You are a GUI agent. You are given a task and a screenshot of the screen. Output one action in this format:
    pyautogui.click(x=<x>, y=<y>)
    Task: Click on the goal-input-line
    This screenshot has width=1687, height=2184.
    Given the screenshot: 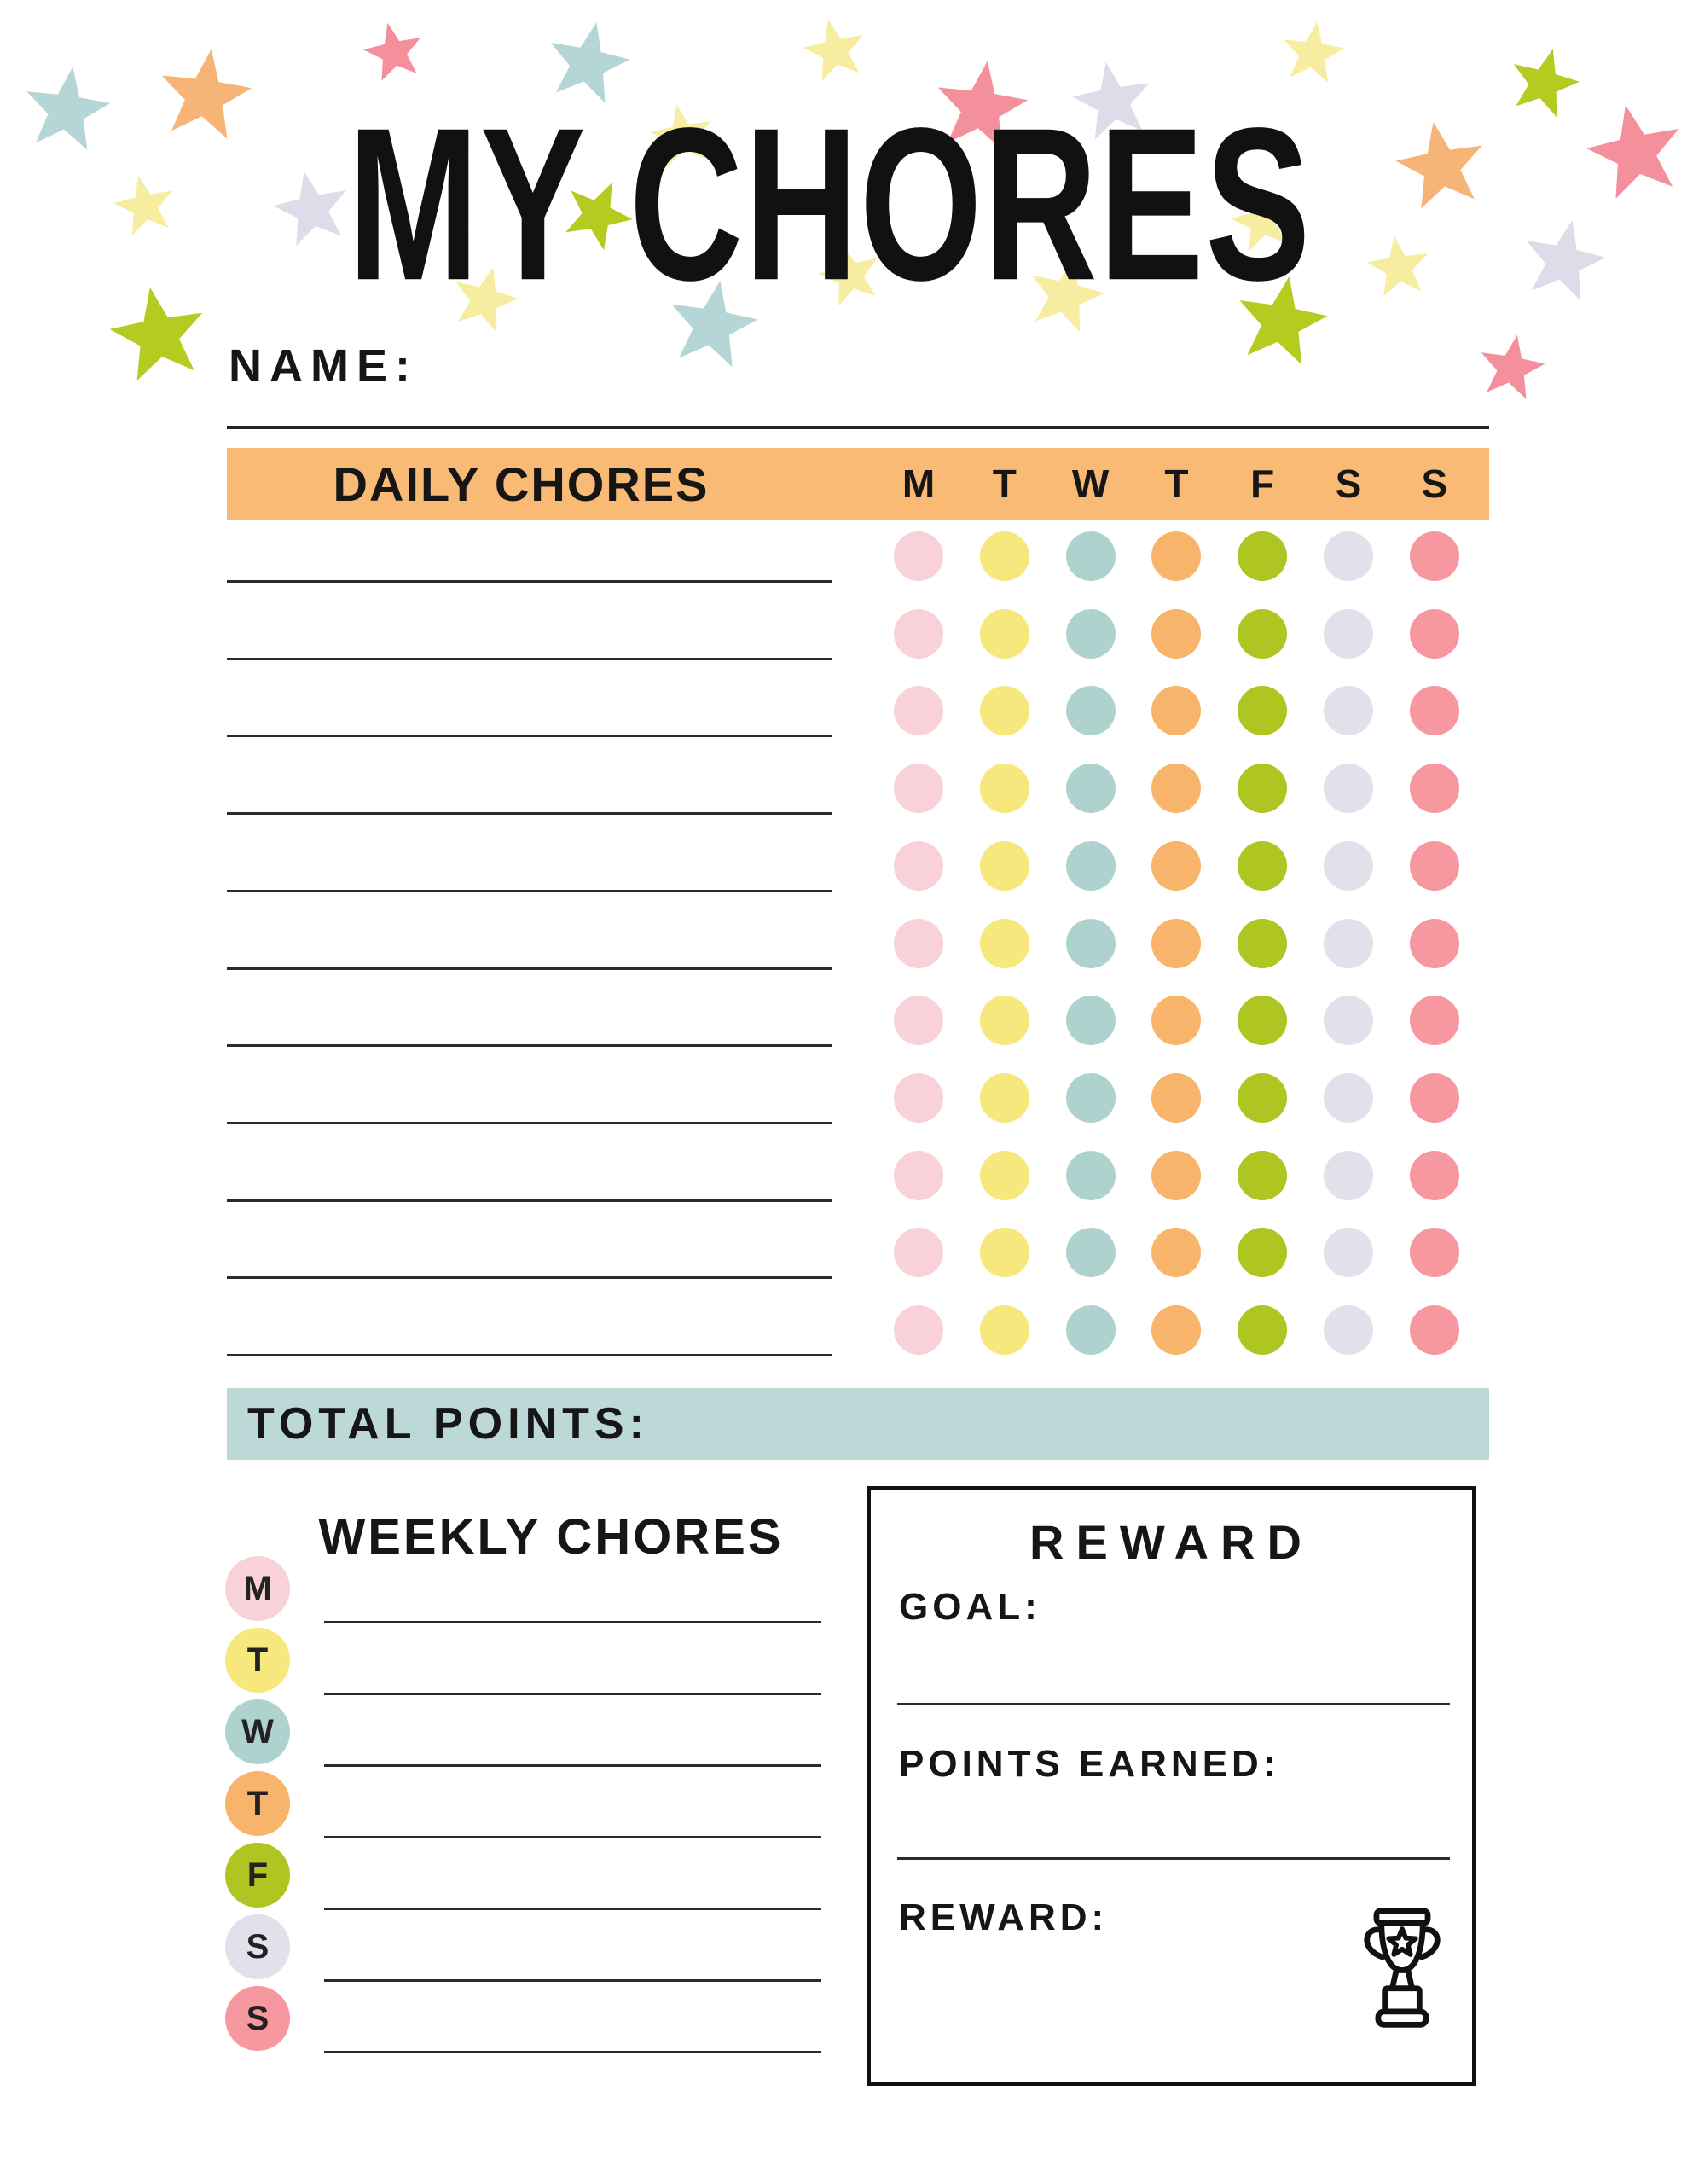 What is the action you would take?
    pyautogui.click(x=1174, y=1704)
    